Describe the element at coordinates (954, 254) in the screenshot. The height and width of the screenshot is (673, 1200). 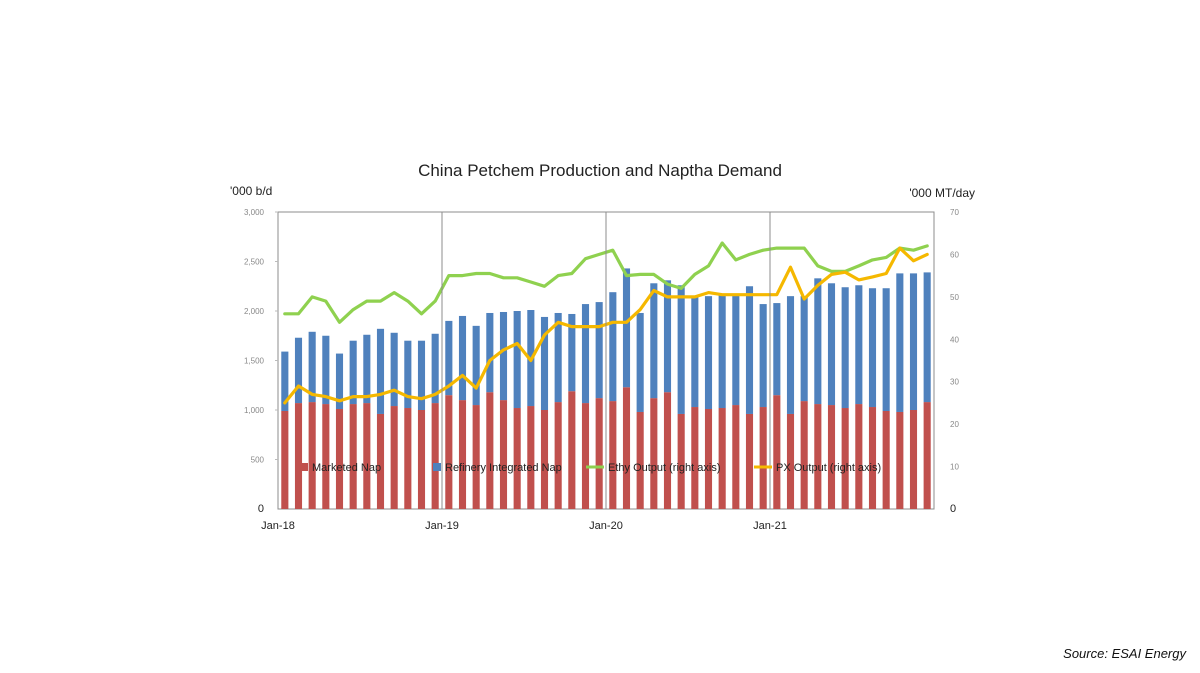
I see `right-tick-label: 60` at that location.